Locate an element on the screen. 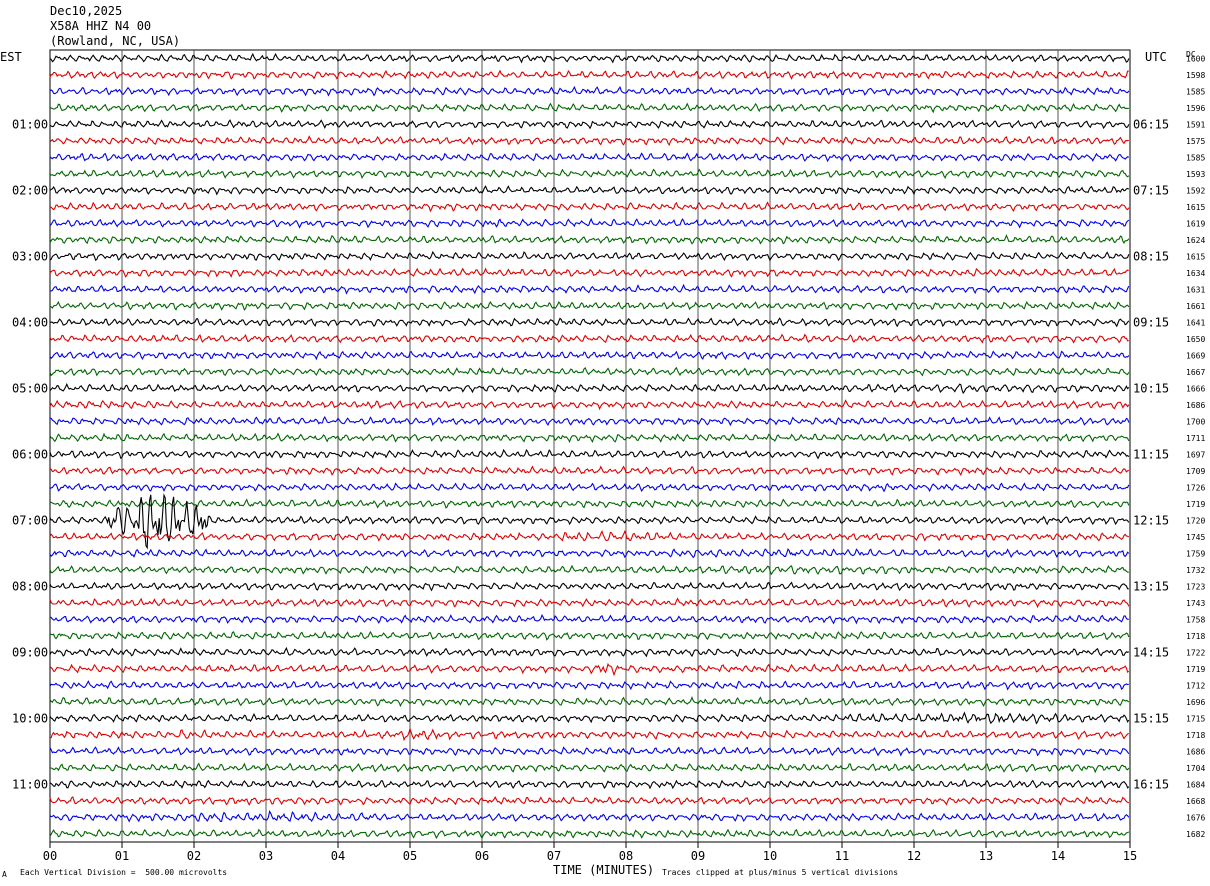 The image size is (1210, 886). dc-offset-label: 1711 is located at coordinates (1195, 438).